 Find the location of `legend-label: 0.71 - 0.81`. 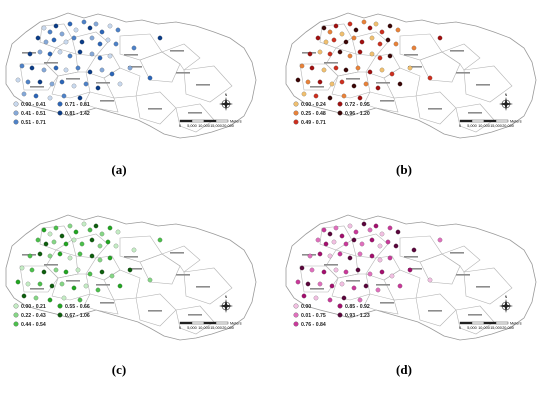

legend-label: 0.71 - 0.81 is located at coordinates (77, 105).